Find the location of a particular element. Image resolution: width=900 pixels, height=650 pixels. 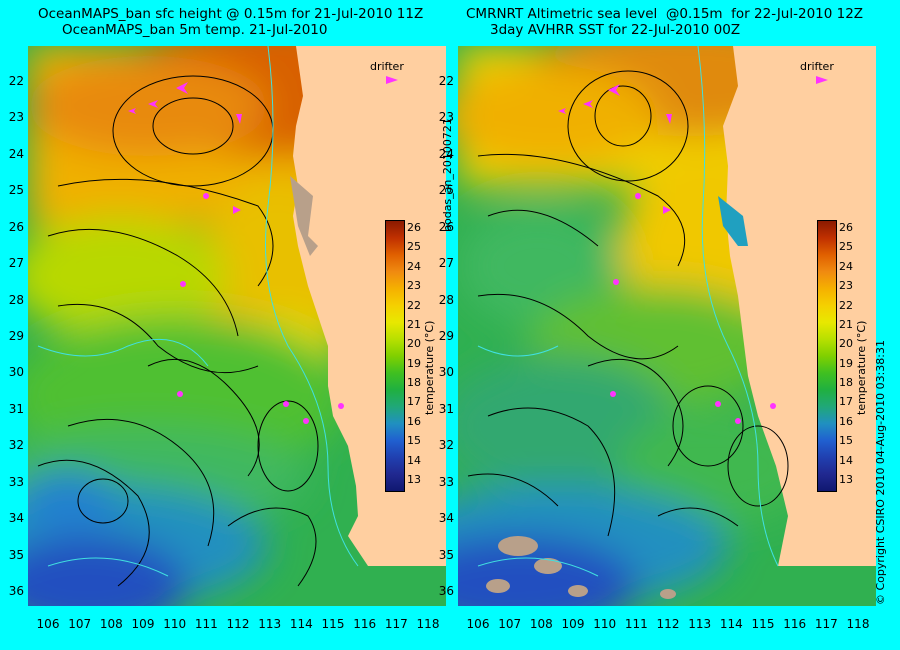

left-lat-label-35: 35 is located at coordinates (16, 554).